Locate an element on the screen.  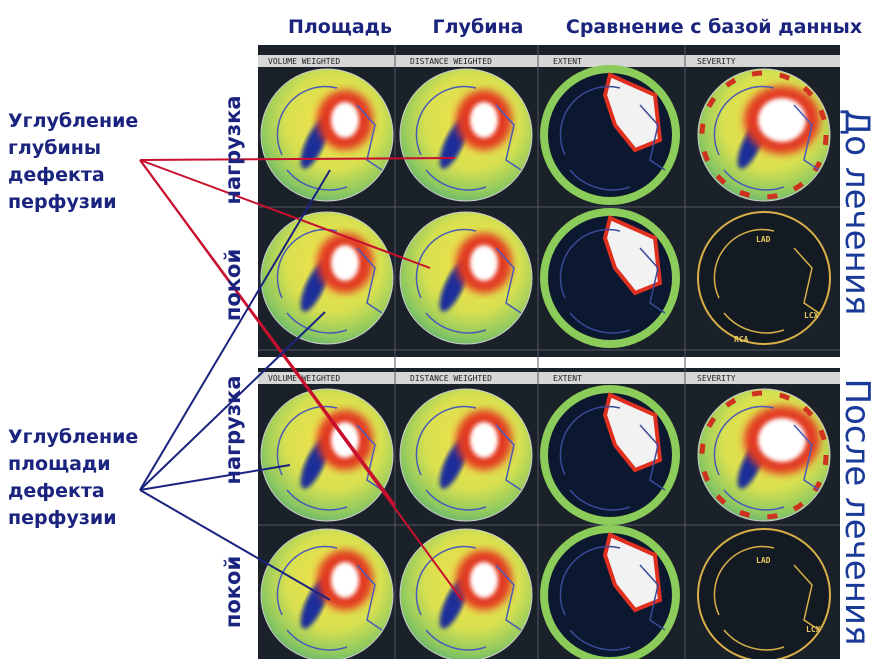
column-header: Сравнение с базой данных is located at coordinates (714, 27).